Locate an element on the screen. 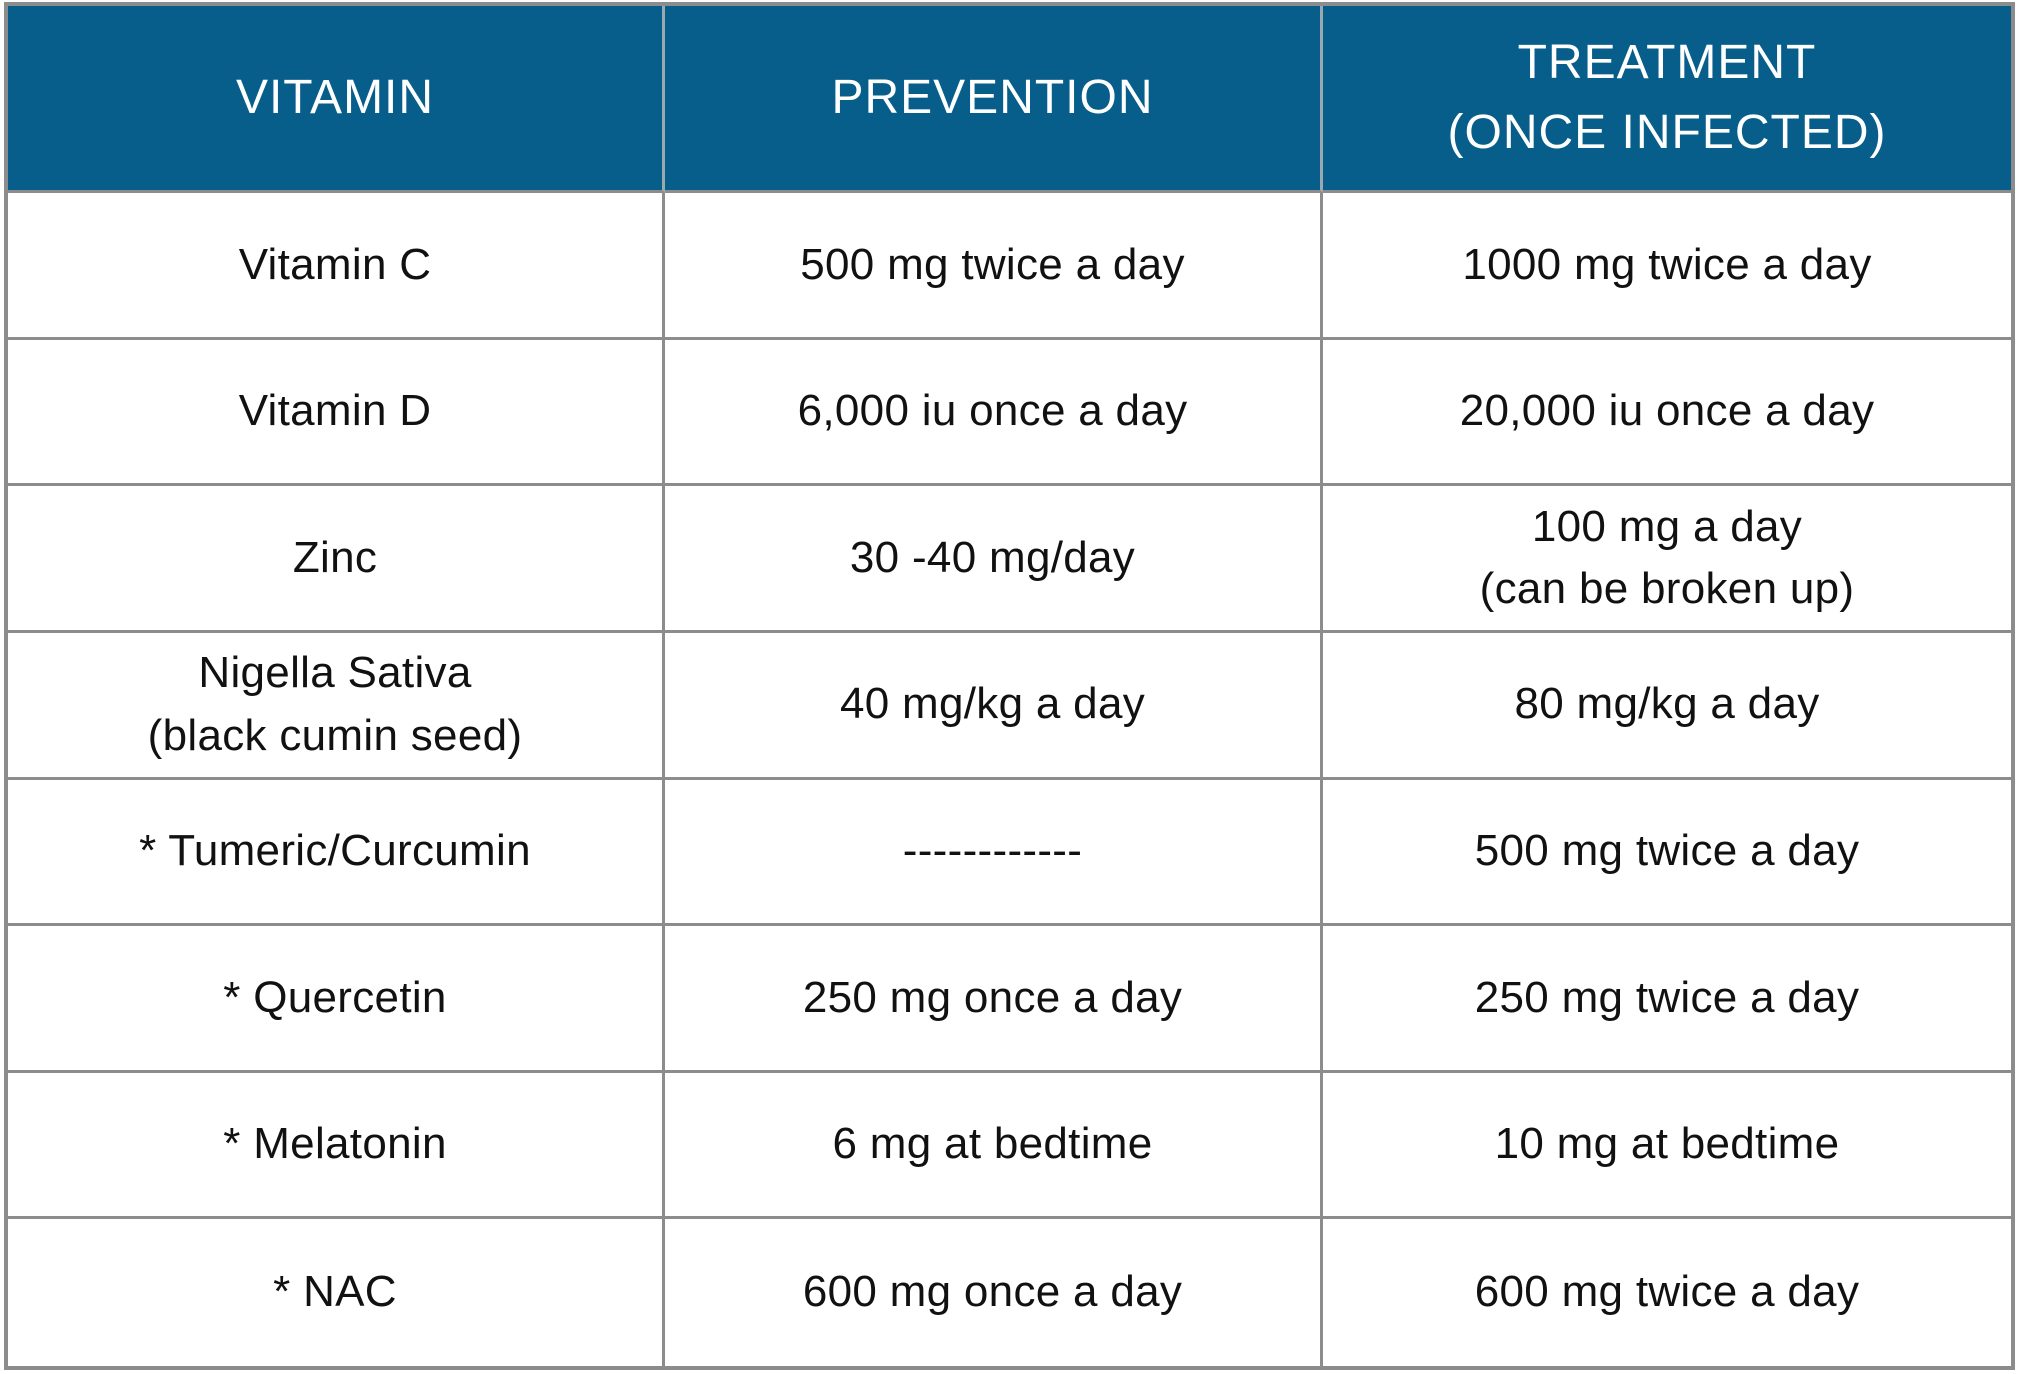  treatment-text: 80 mg/kg a day is located at coordinates (1667, 704).